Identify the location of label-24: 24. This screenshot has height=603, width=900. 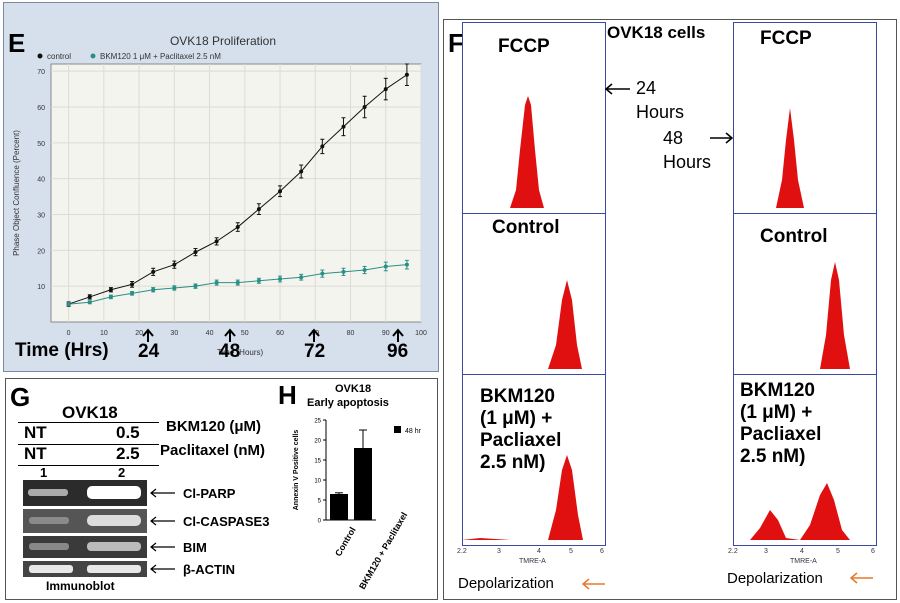
(646, 88).